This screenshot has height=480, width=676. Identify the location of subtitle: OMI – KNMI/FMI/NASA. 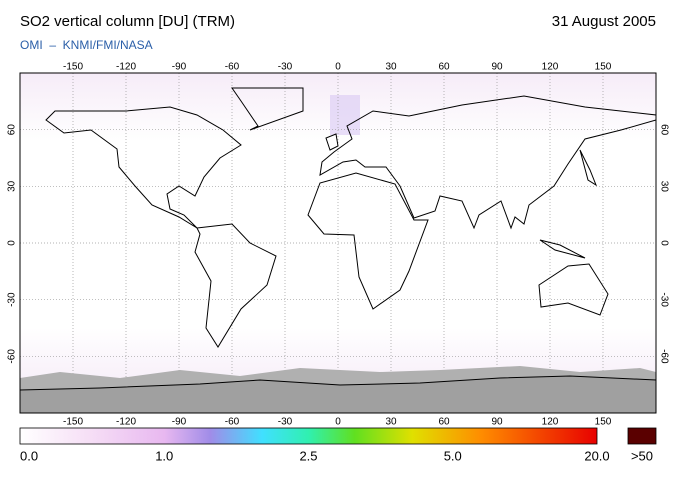
(86, 45).